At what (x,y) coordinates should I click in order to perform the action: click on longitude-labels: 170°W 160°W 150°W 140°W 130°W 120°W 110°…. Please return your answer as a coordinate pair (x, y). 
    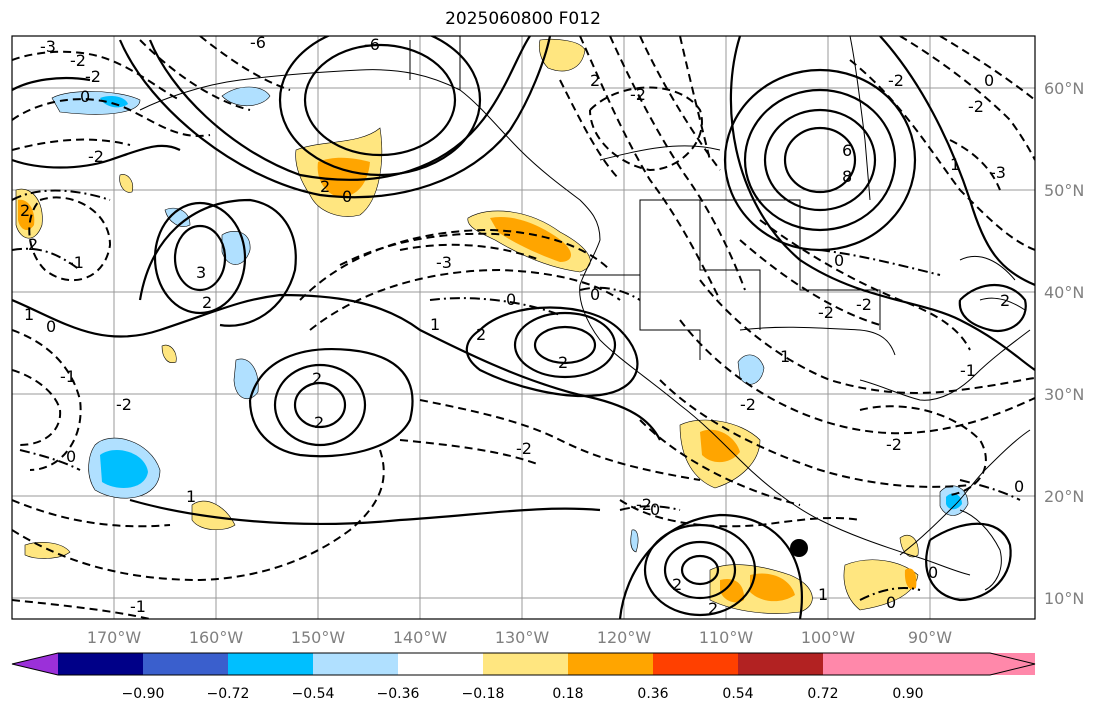
    Looking at the image, I should click on (519, 637).